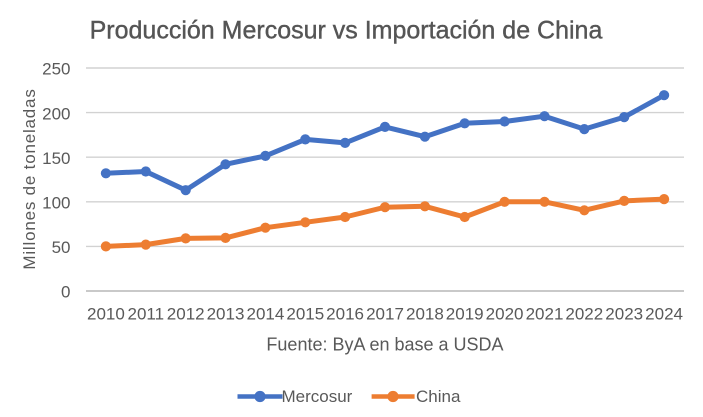 This screenshot has width=703, height=417. I want to click on svg-text: 200, so click(56, 113).